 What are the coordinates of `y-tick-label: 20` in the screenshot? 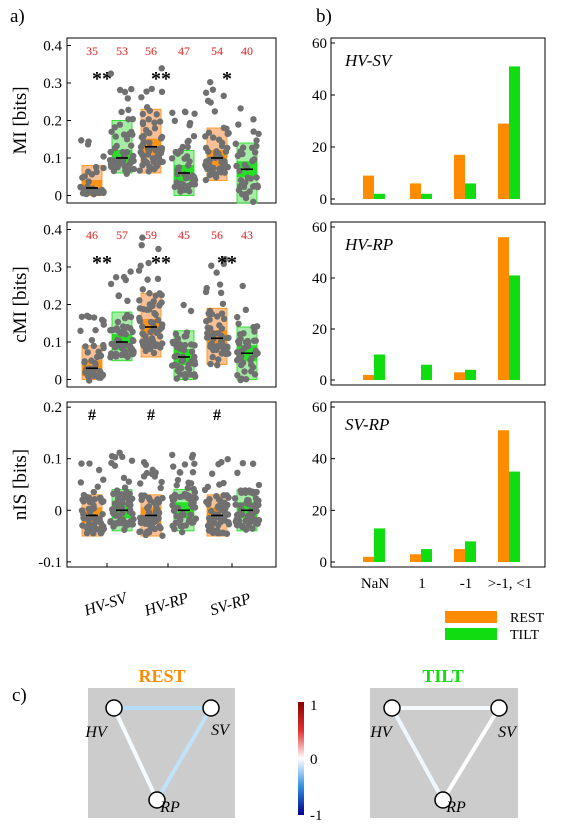 It's located at (319, 511).